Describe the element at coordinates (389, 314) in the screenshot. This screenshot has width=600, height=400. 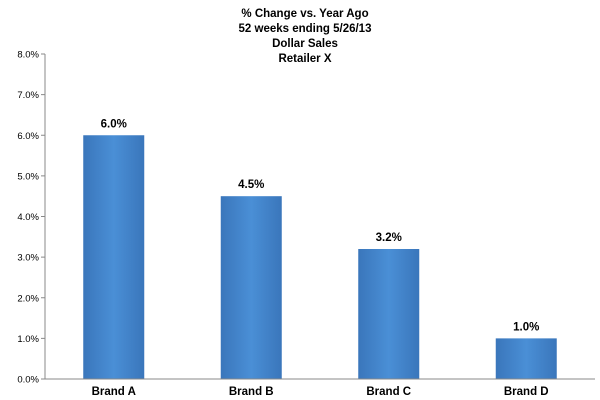
I see `bar-brand-c` at that location.